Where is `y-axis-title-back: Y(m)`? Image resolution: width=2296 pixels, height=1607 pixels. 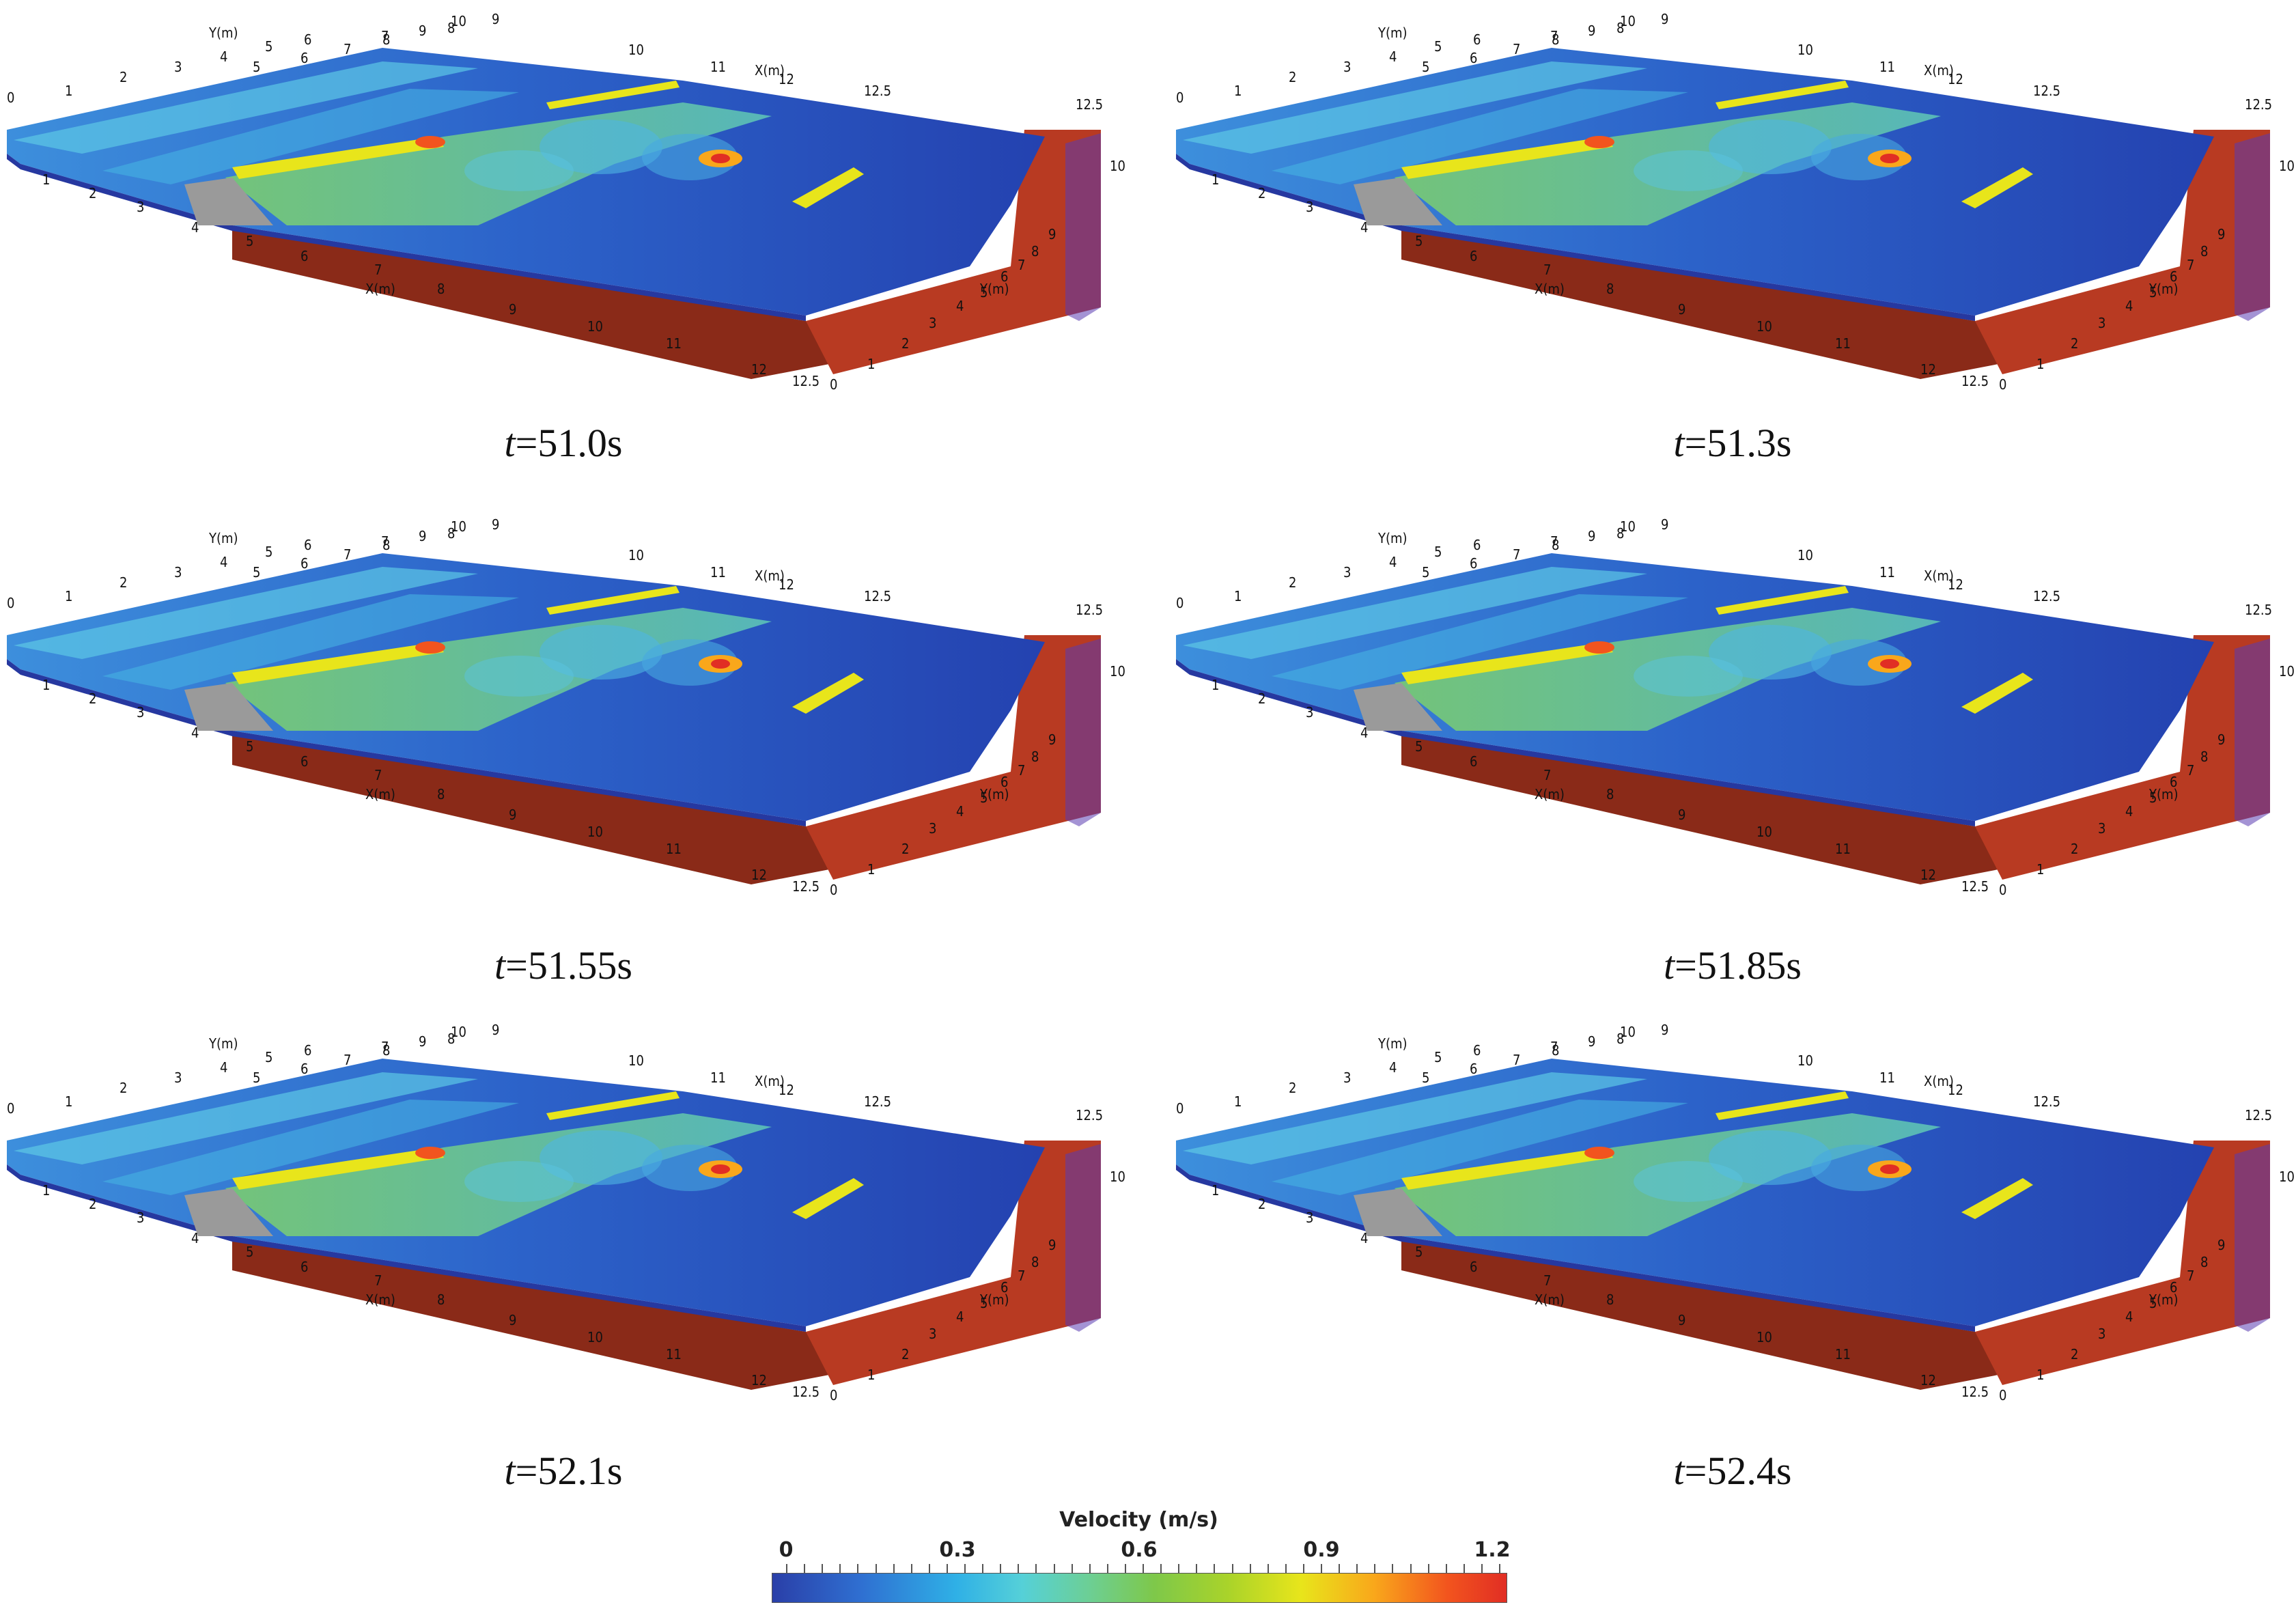 y-axis-title-back: Y(m) is located at coordinates (223, 1043).